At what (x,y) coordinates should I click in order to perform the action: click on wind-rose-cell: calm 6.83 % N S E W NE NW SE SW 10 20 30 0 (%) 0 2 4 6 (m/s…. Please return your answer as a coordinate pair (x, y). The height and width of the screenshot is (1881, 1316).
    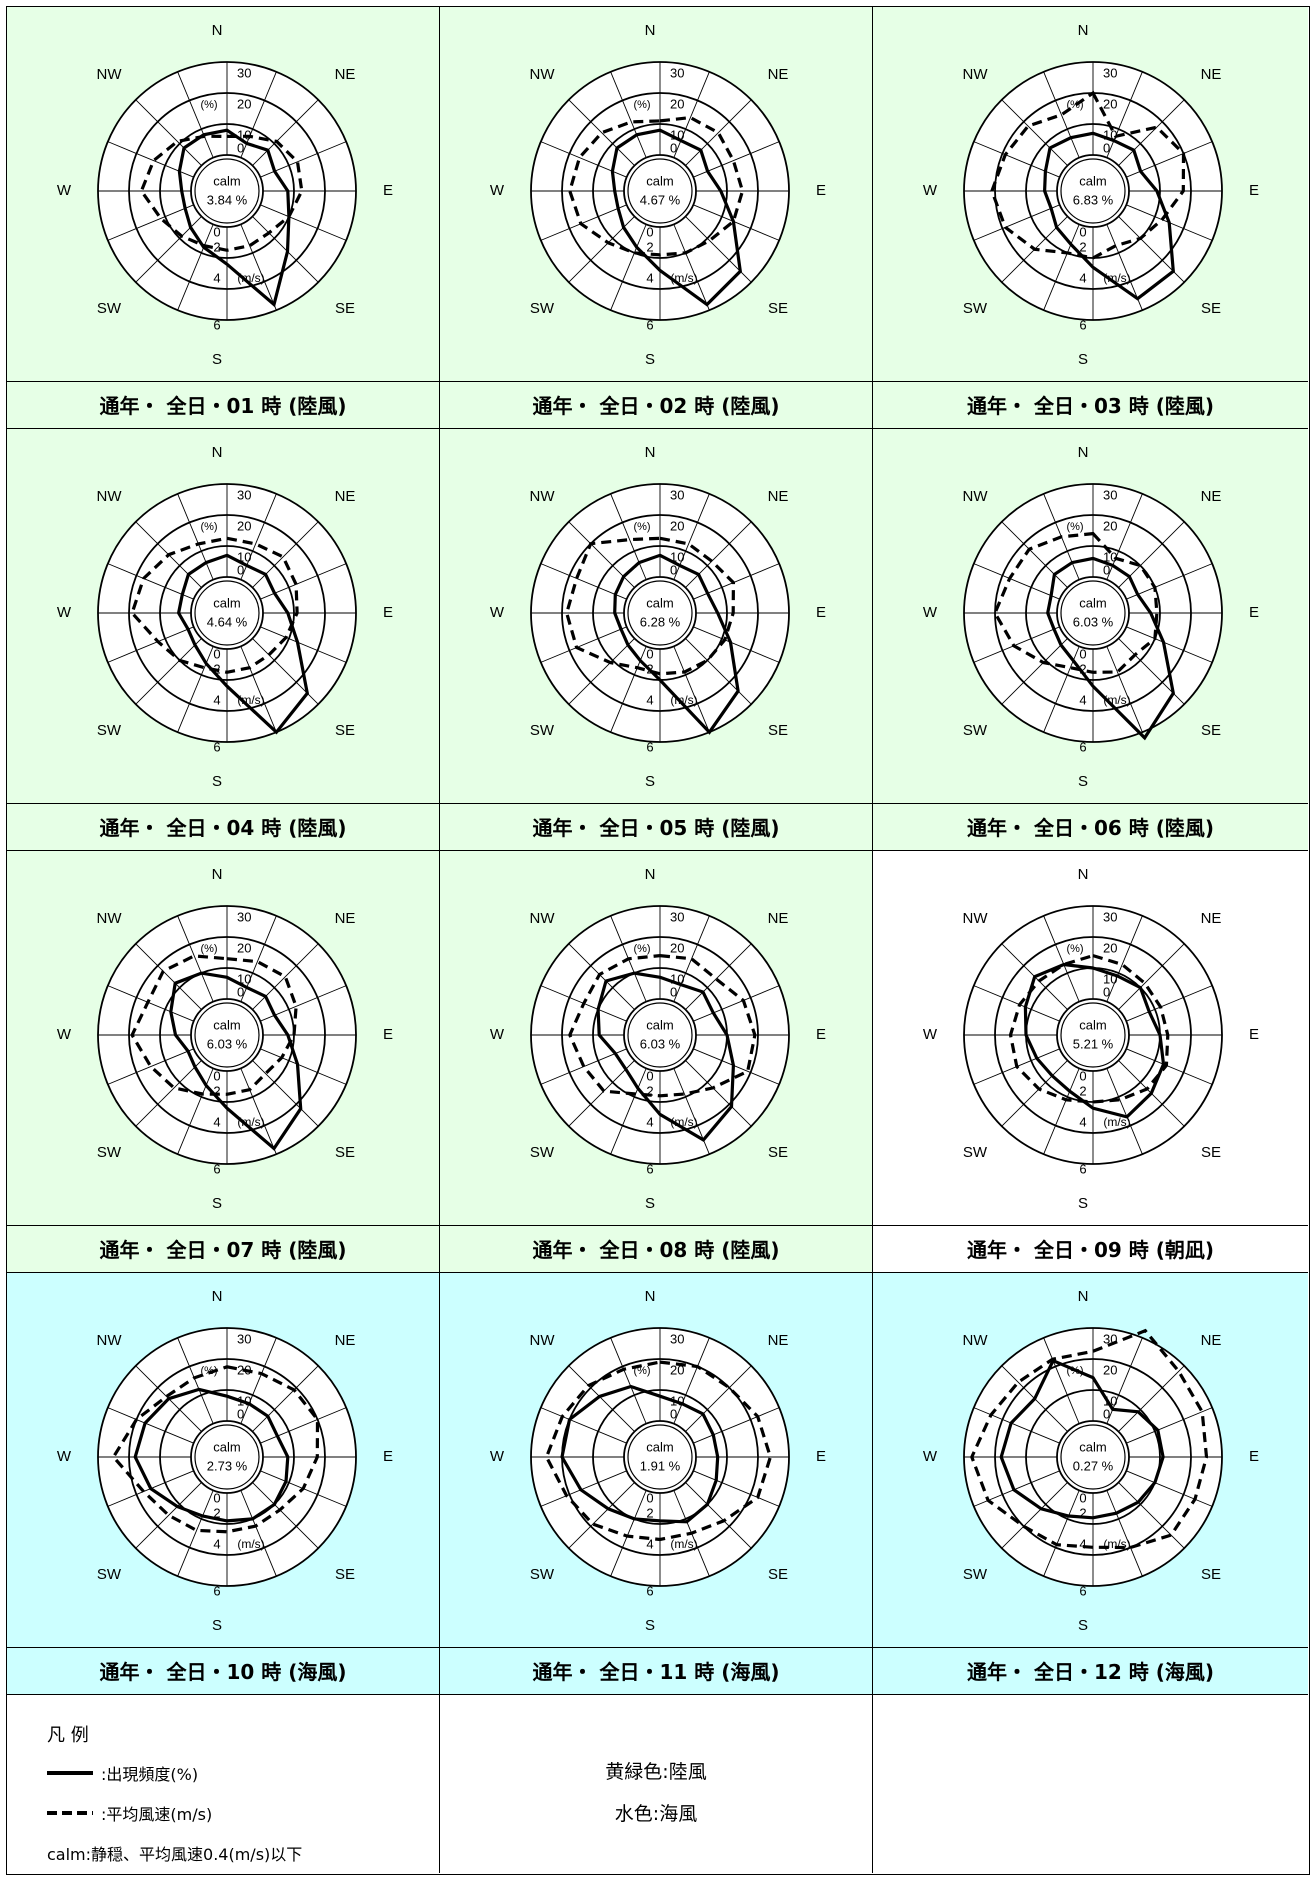
    Looking at the image, I should click on (1090, 218).